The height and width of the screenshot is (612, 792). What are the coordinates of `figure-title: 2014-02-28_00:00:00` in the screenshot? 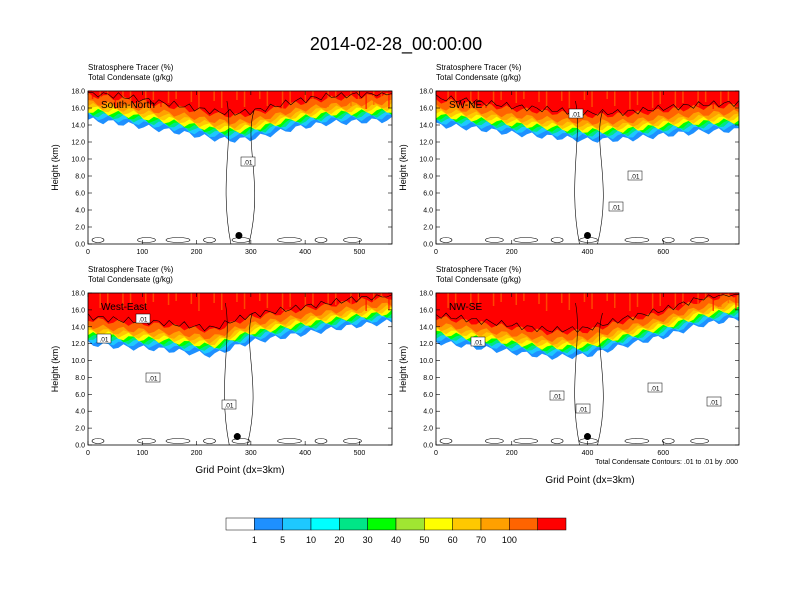 It's located at (396, 44).